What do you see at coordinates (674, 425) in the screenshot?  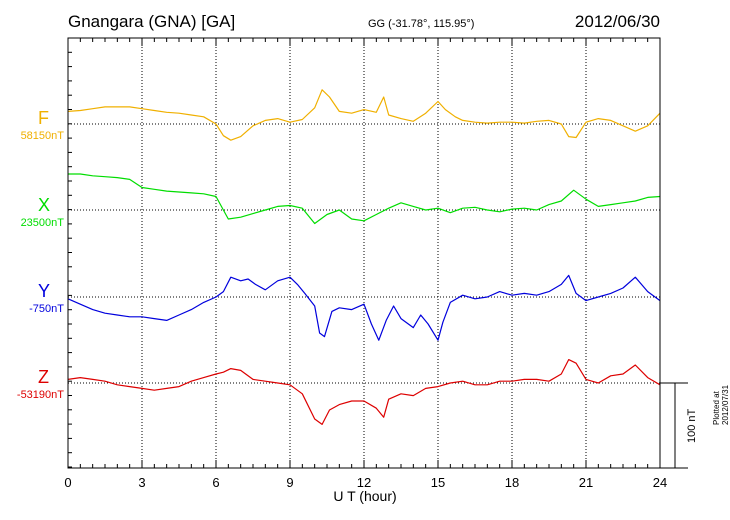 I see `scale-bar` at bounding box center [674, 425].